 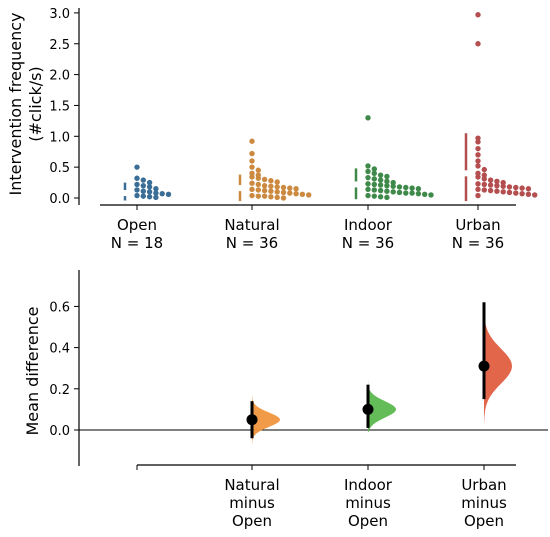 What do you see at coordinates (382, 362) in the screenshot?
I see `bootstrap-distributions` at bounding box center [382, 362].